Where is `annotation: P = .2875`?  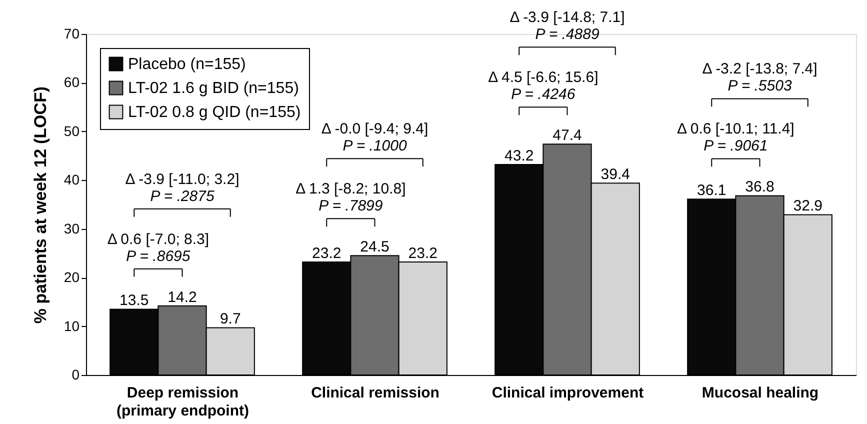 annotation: P = .2875 is located at coordinates (182, 196).